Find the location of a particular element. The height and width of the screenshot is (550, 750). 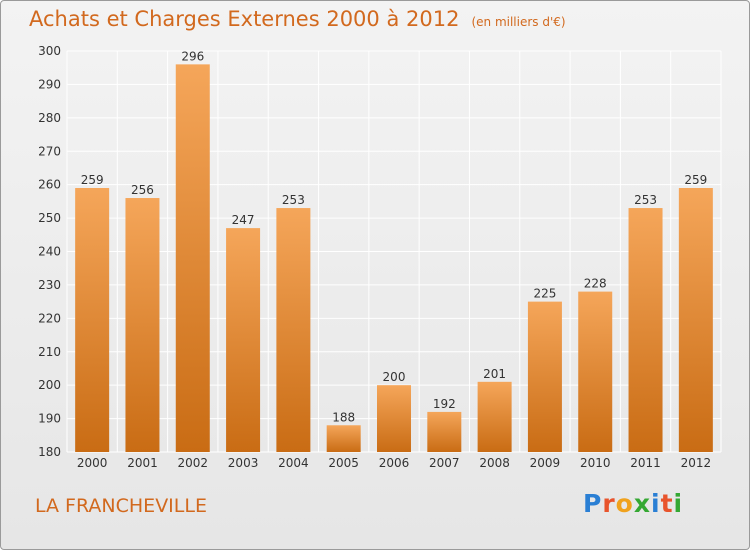

x-tick-label: 2007 is located at coordinates (444, 463).